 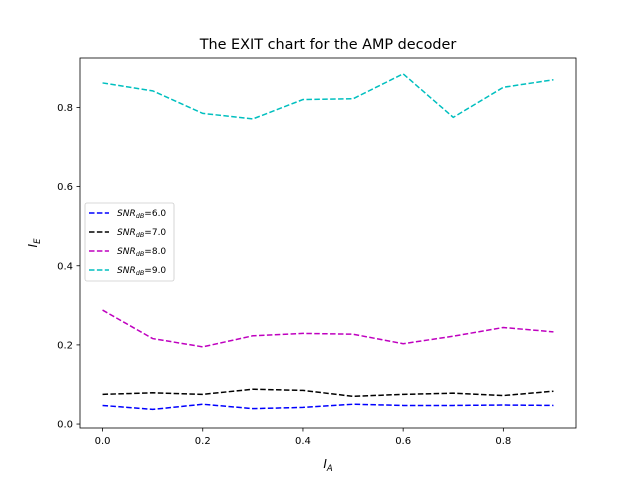 I want to click on legend-label-value: =8.0, so click(x=155, y=252).